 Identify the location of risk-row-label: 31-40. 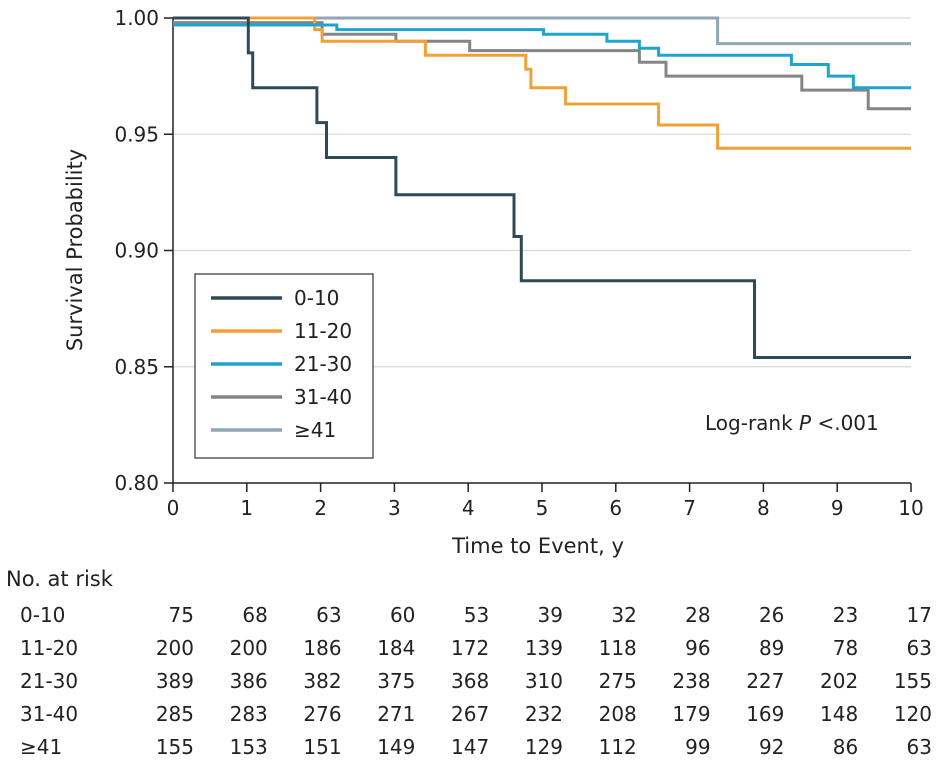
(49, 714).